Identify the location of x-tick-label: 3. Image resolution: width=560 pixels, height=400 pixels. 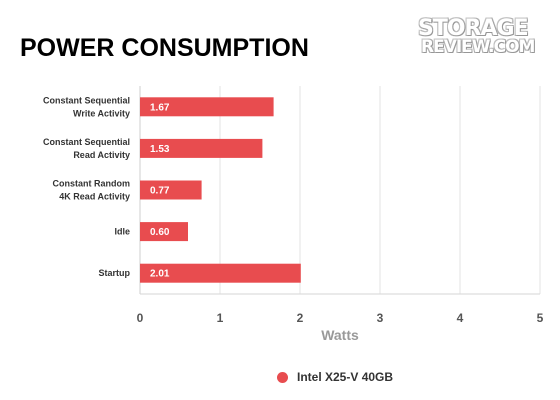
(380, 318).